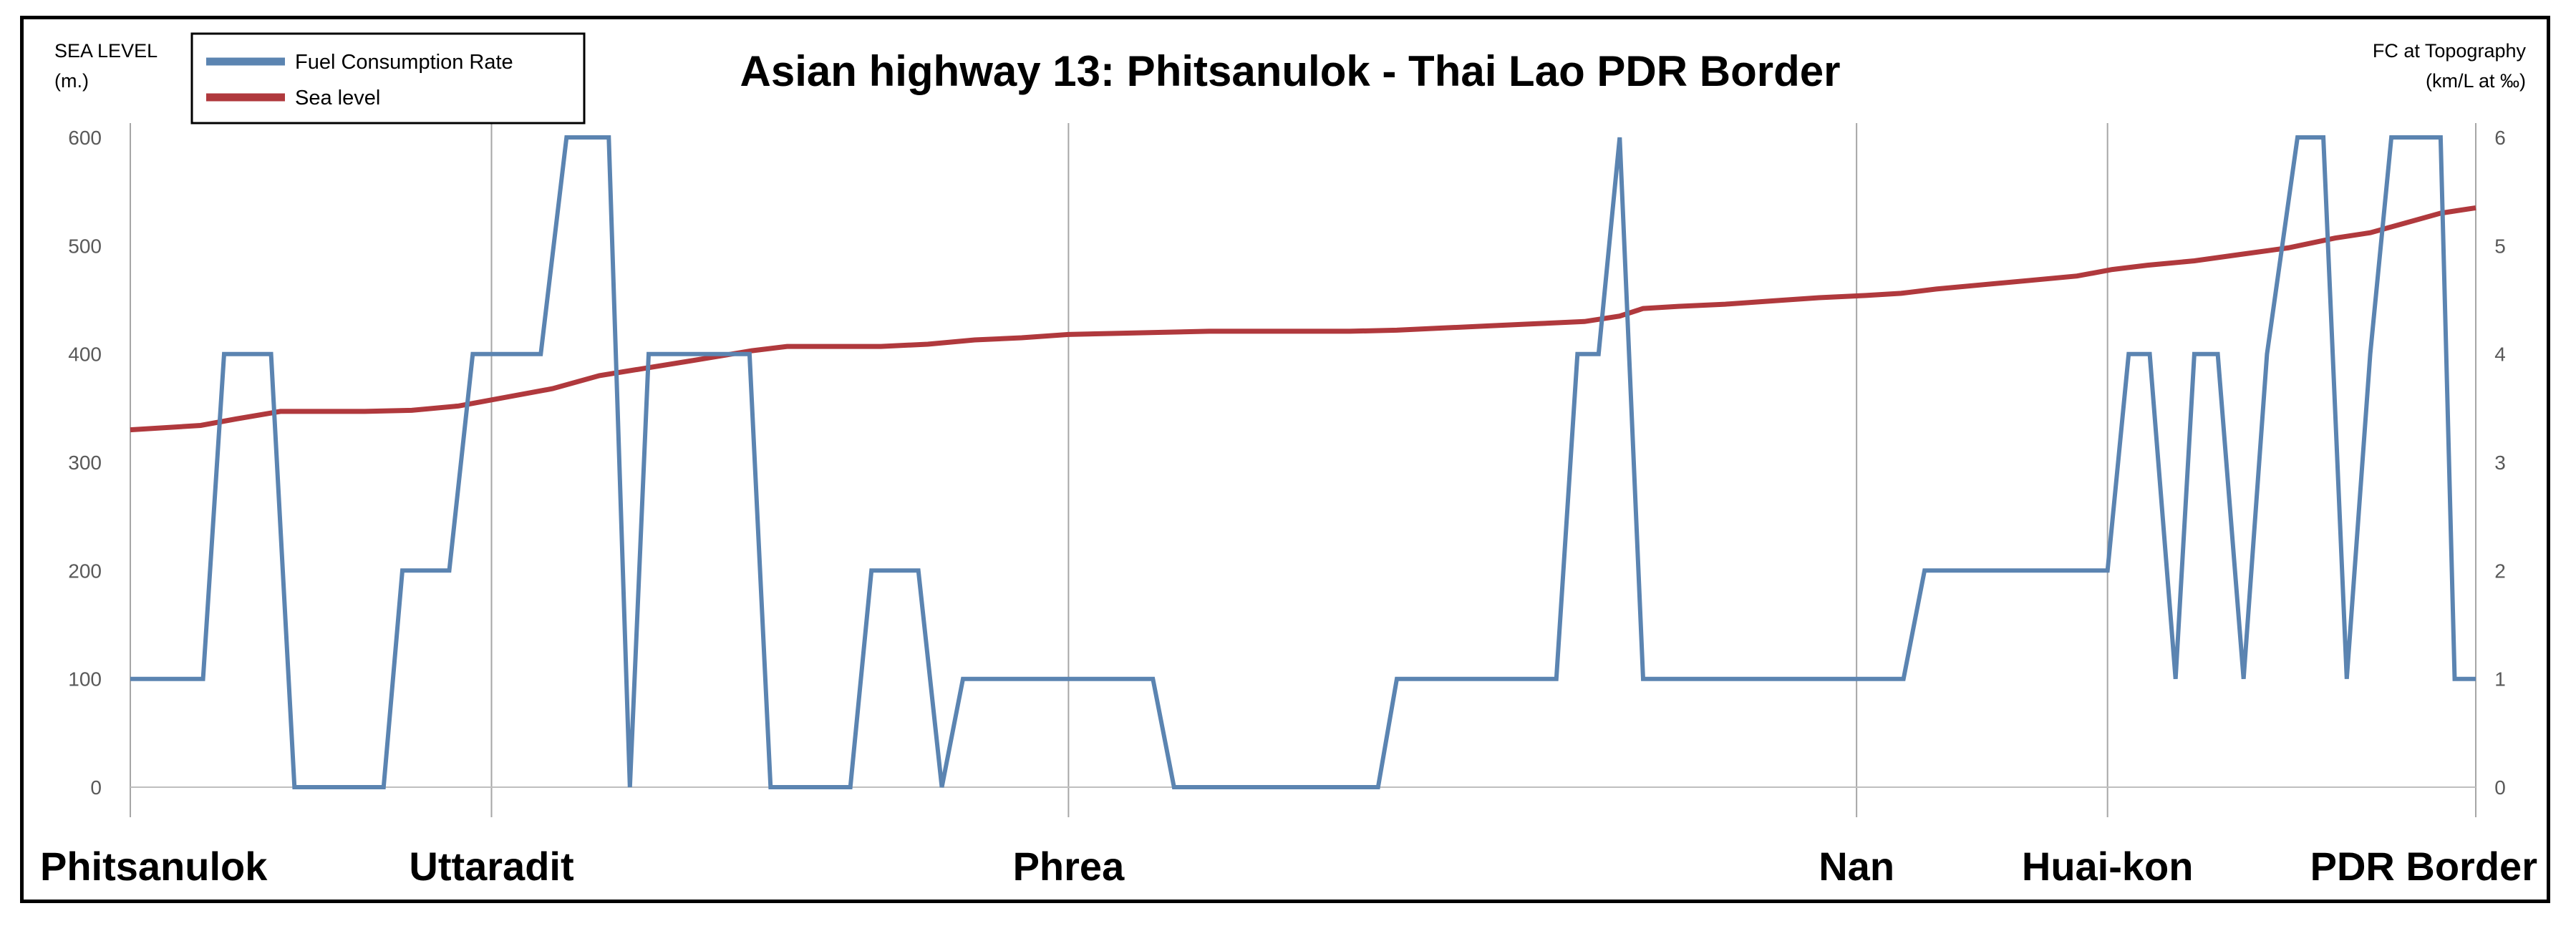 The image size is (2576, 926). I want to click on legend: Fuel Consumption Rate Sea level, so click(388, 78).